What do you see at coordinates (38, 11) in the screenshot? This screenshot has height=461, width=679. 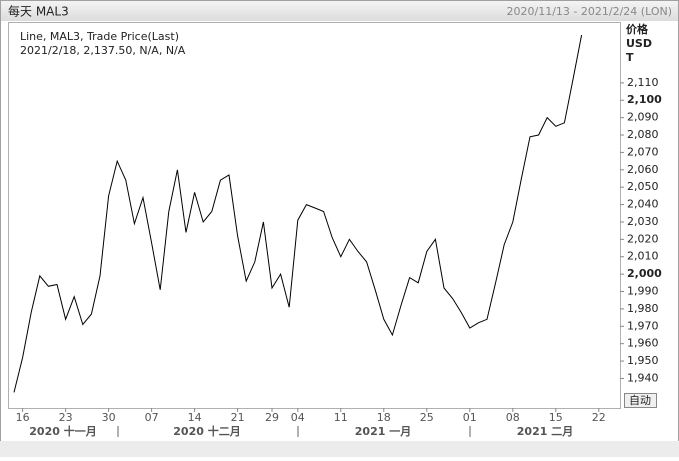 I see `header-title: 每天 MAL3` at bounding box center [38, 11].